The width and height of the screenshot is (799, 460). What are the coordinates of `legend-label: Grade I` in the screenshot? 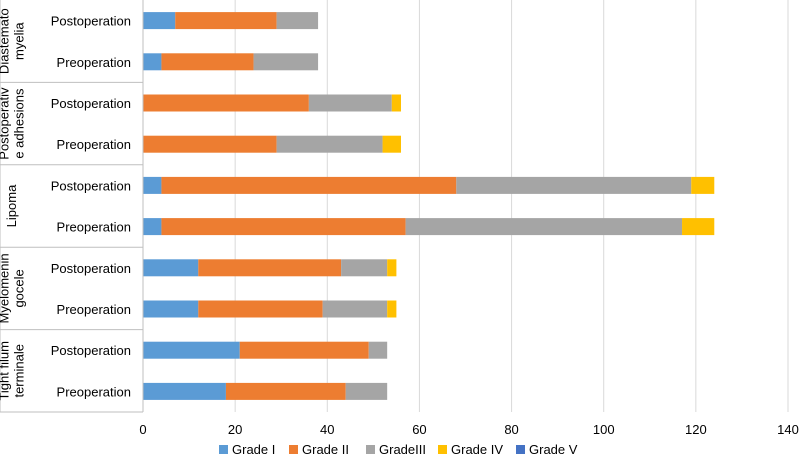 It's located at (253, 449).